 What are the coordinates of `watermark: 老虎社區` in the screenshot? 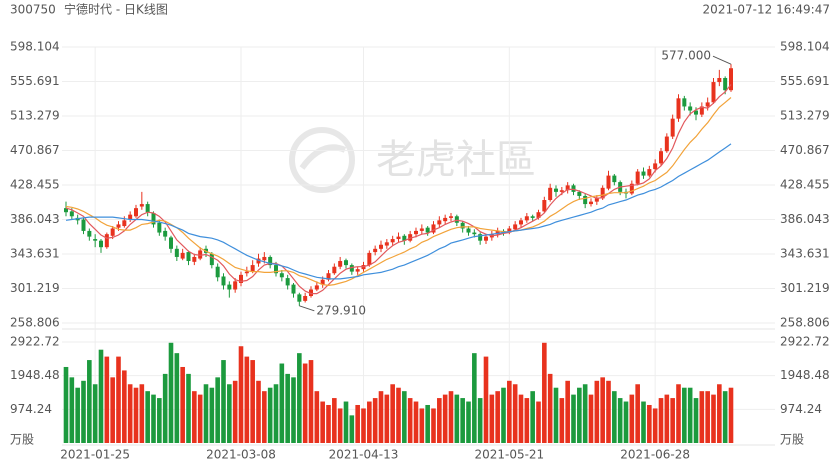 It's located at (456, 160).